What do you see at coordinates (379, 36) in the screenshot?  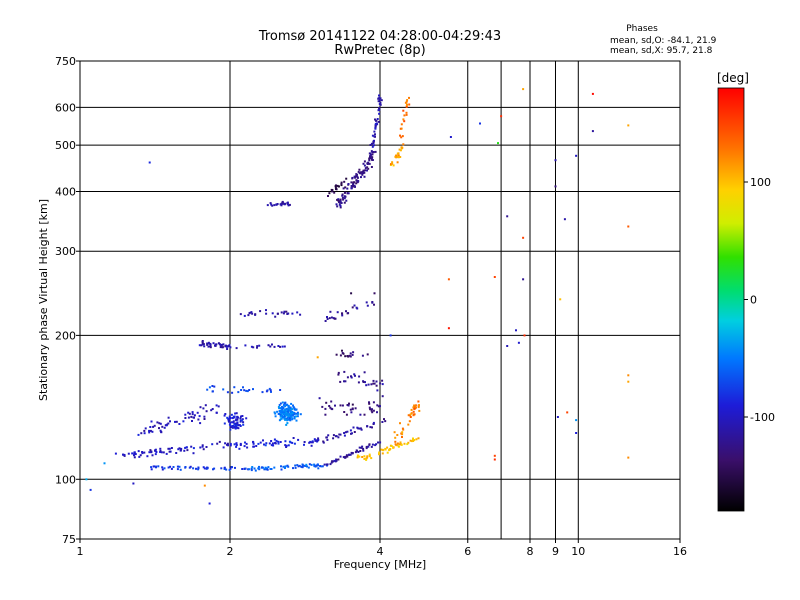 I see `chart-title-line1: Tromsø 20141122 04:28:00-04:29:43` at bounding box center [379, 36].